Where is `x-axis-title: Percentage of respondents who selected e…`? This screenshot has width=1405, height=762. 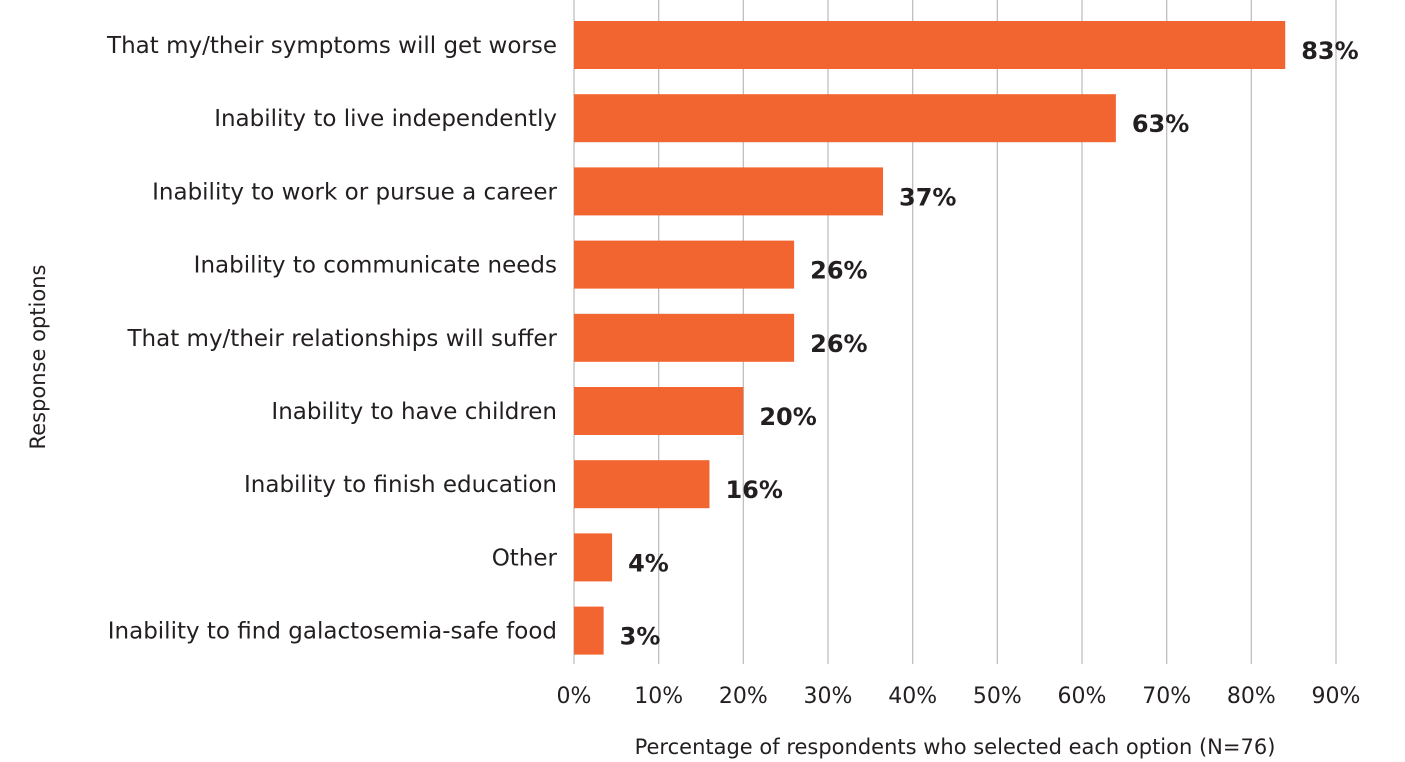
x-axis-title: Percentage of respondents who selected e… is located at coordinates (955, 747).